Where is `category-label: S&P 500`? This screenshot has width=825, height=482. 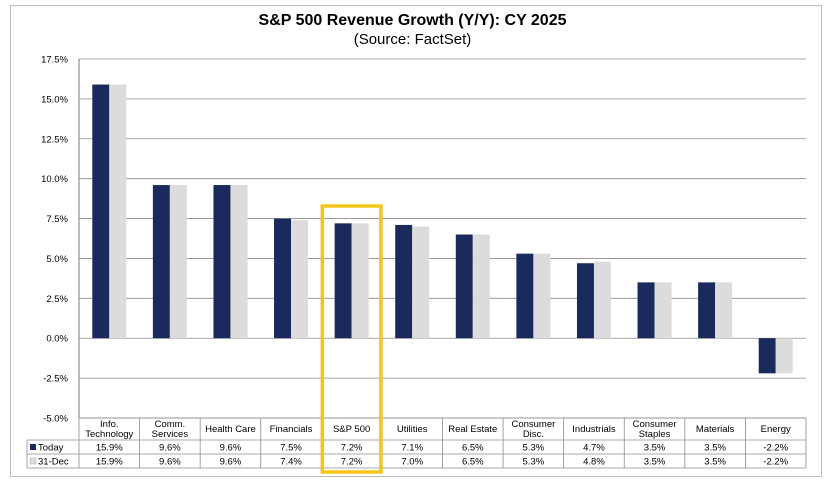
category-label: S&P 500 is located at coordinates (351, 429).